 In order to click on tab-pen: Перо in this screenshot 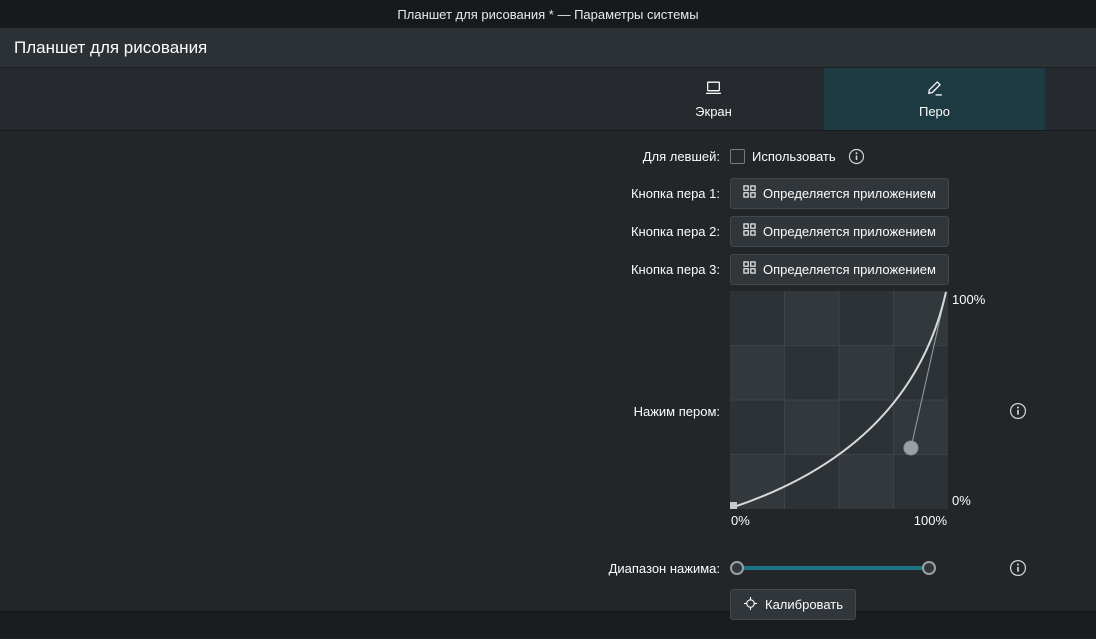, I will do `click(934, 99)`.